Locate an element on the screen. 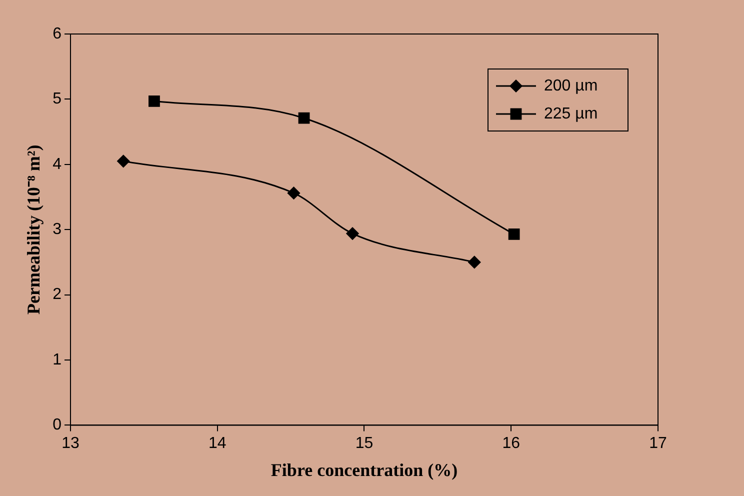 This screenshot has height=496, width=744. y-axis-title: Permeability (10⁻⁸ m²) is located at coordinates (33, 229).